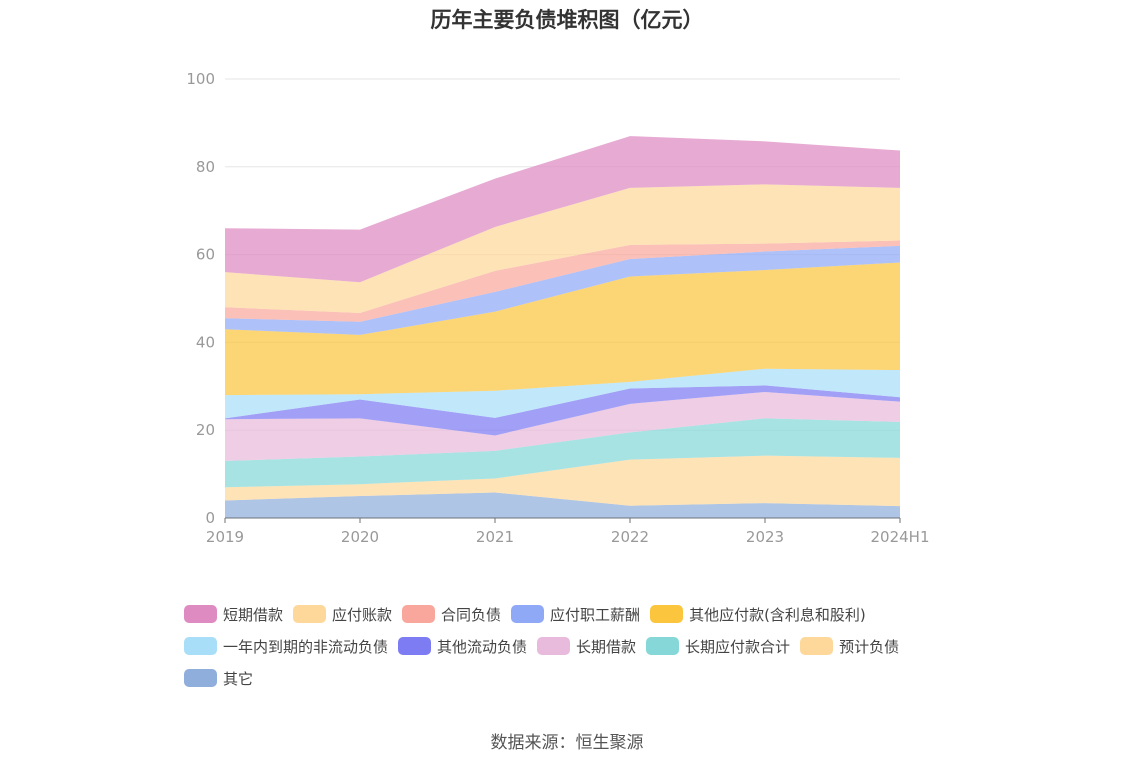 Image resolution: width=1134 pixels, height=766 pixels. I want to click on y-tick-label: 40, so click(205, 342).